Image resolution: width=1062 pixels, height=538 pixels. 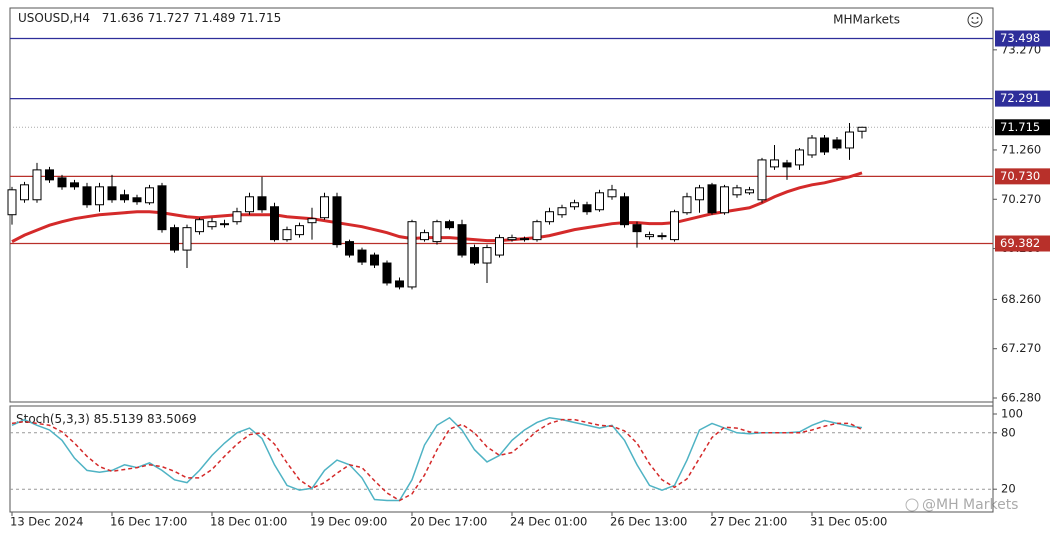 I want to click on price-tag-label: 70.730, so click(x=1020, y=176).